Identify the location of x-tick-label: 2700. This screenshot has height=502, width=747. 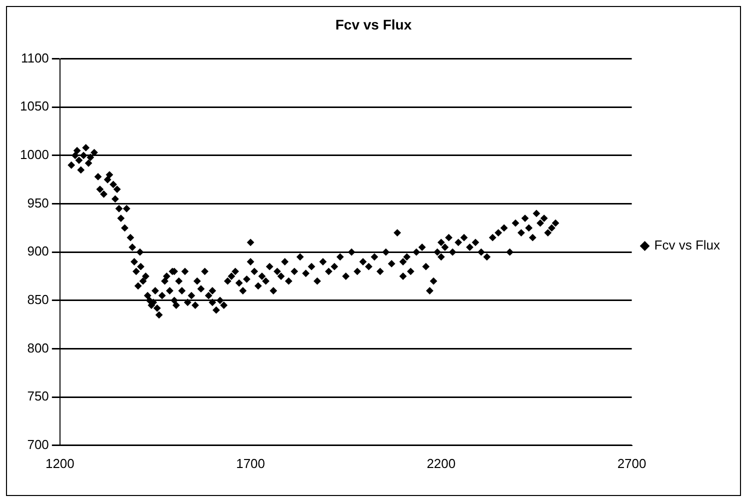
(631, 463).